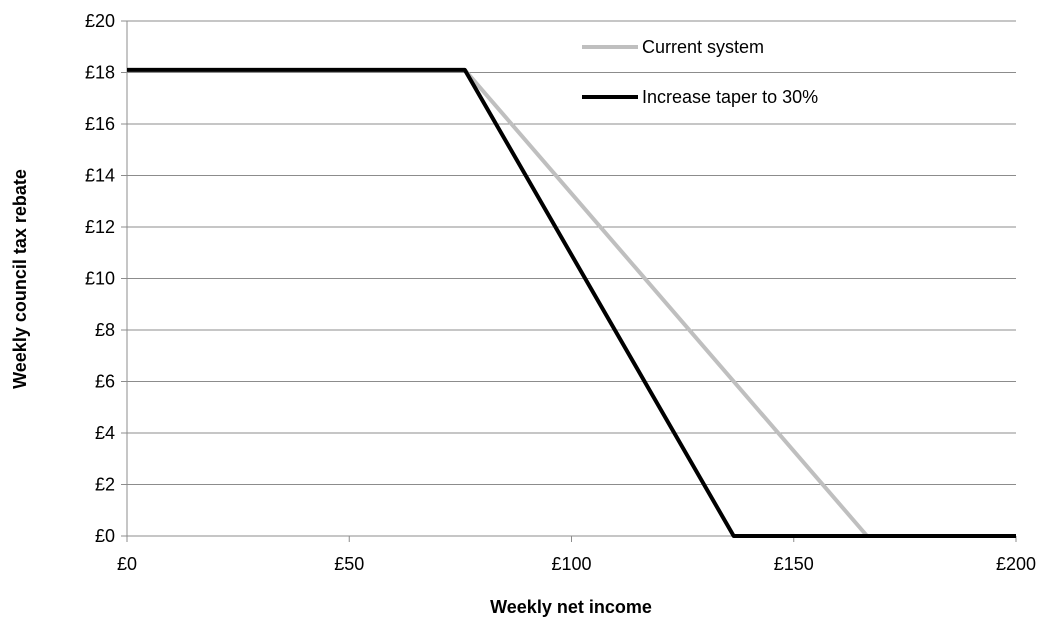  I want to click on y-axis-title: Weekly council tax rebate, so click(20, 279).